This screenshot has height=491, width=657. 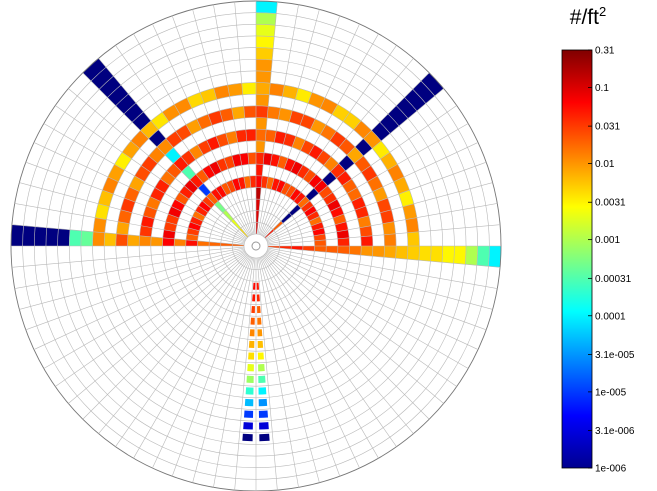 What do you see at coordinates (607, 240) in the screenshot?
I see `colorbar-tick-label: 0.001` at bounding box center [607, 240].